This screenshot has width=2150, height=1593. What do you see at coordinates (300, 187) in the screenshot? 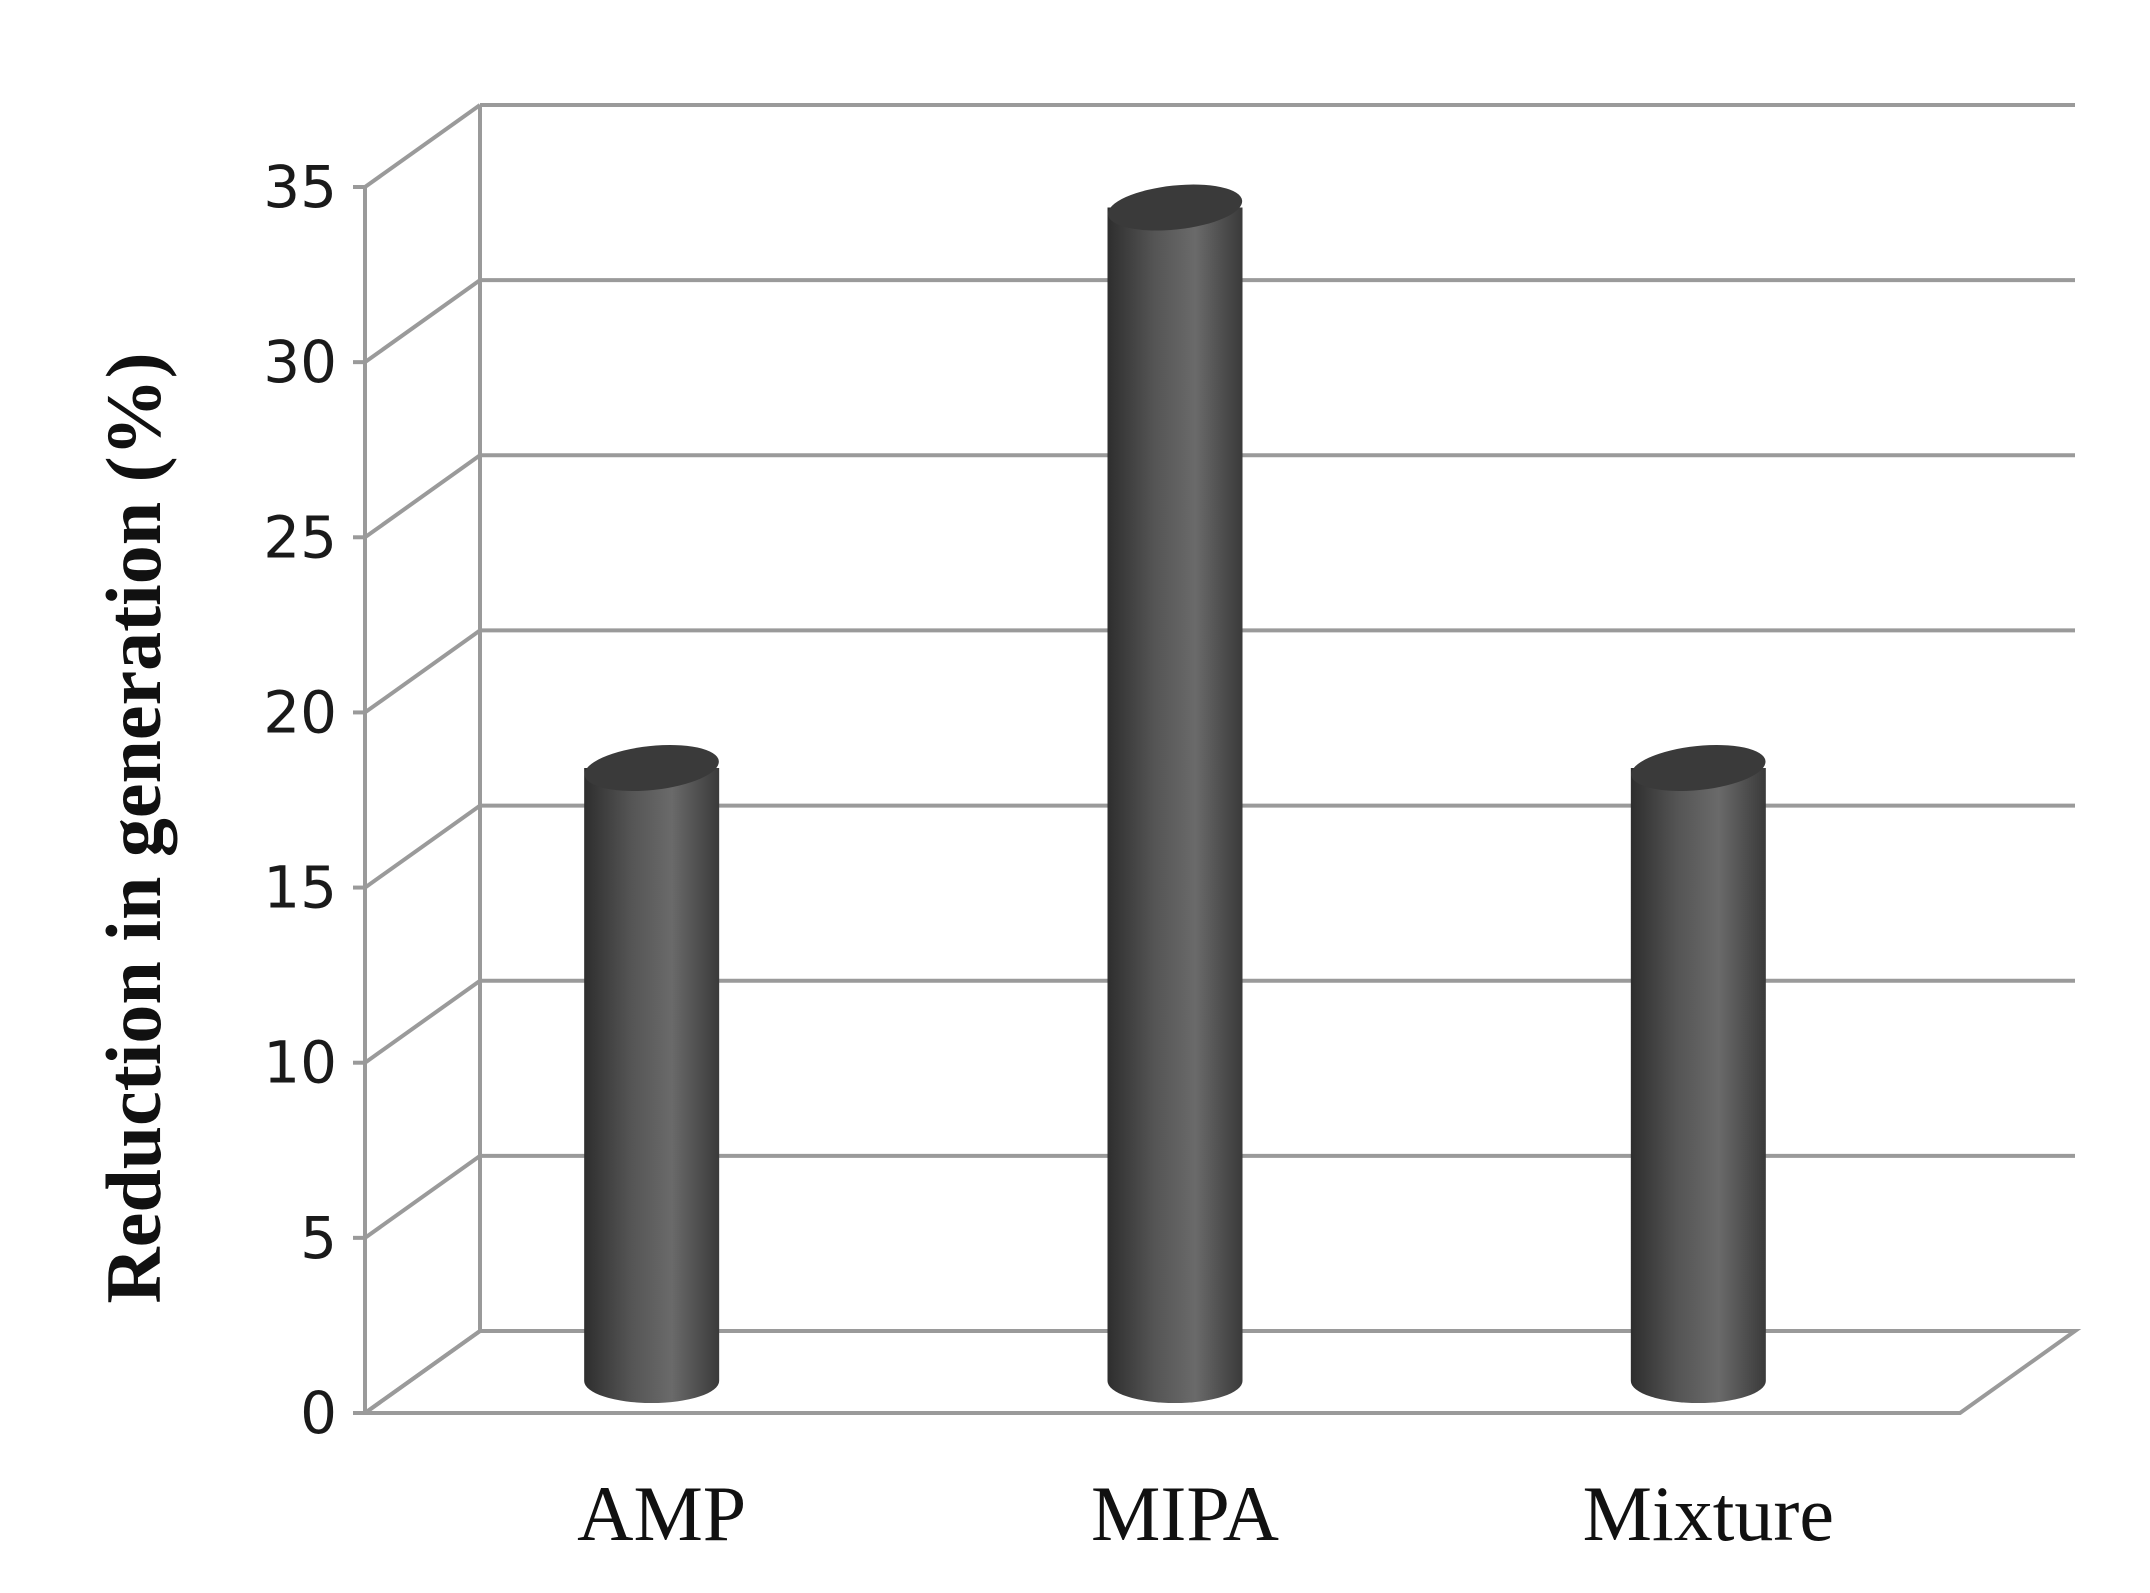
I see `y-tick-label: 35` at bounding box center [300, 187].